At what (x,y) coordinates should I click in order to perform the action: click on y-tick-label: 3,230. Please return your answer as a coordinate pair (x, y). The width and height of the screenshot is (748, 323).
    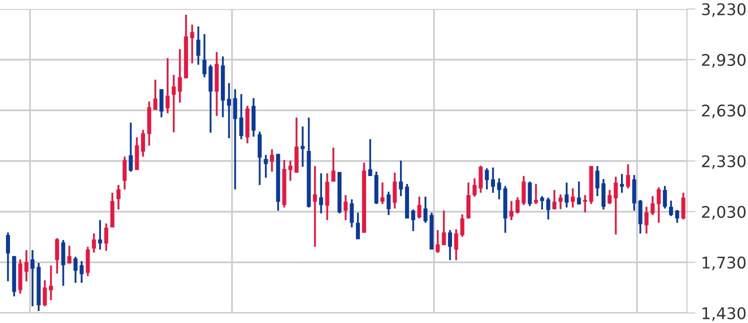
    Looking at the image, I should click on (724, 10).